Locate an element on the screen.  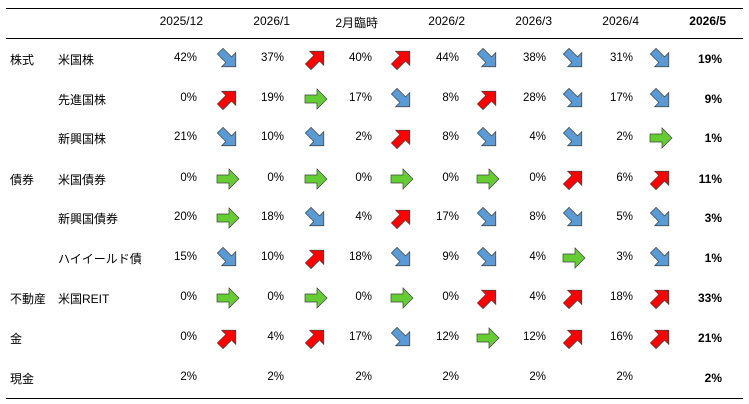
allocation-value: 21% is located at coordinates (709, 338).